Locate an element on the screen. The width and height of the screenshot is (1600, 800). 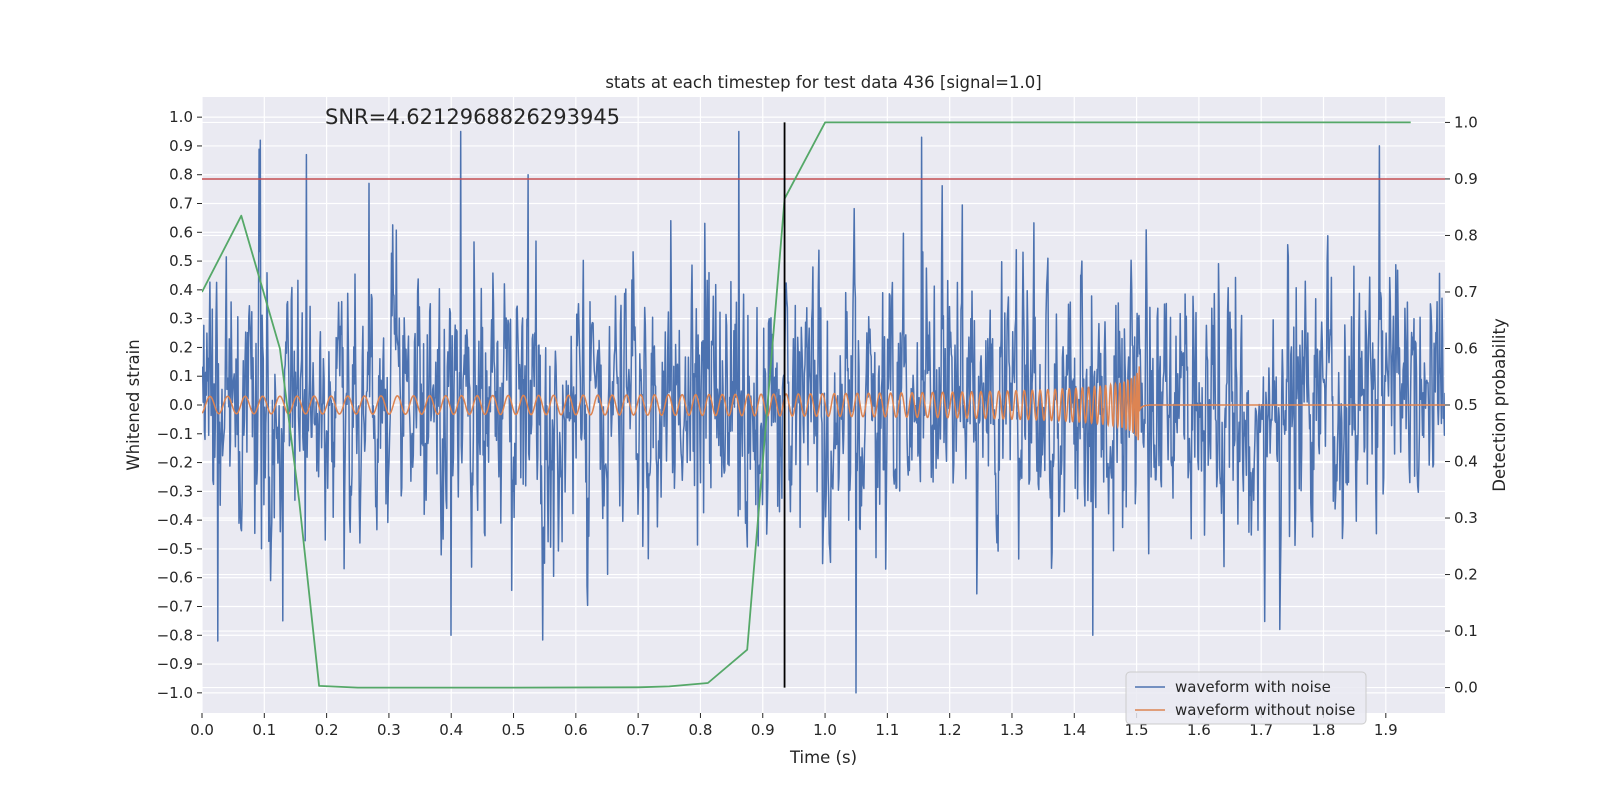
x-tick-label: 0.7 is located at coordinates (638, 730).